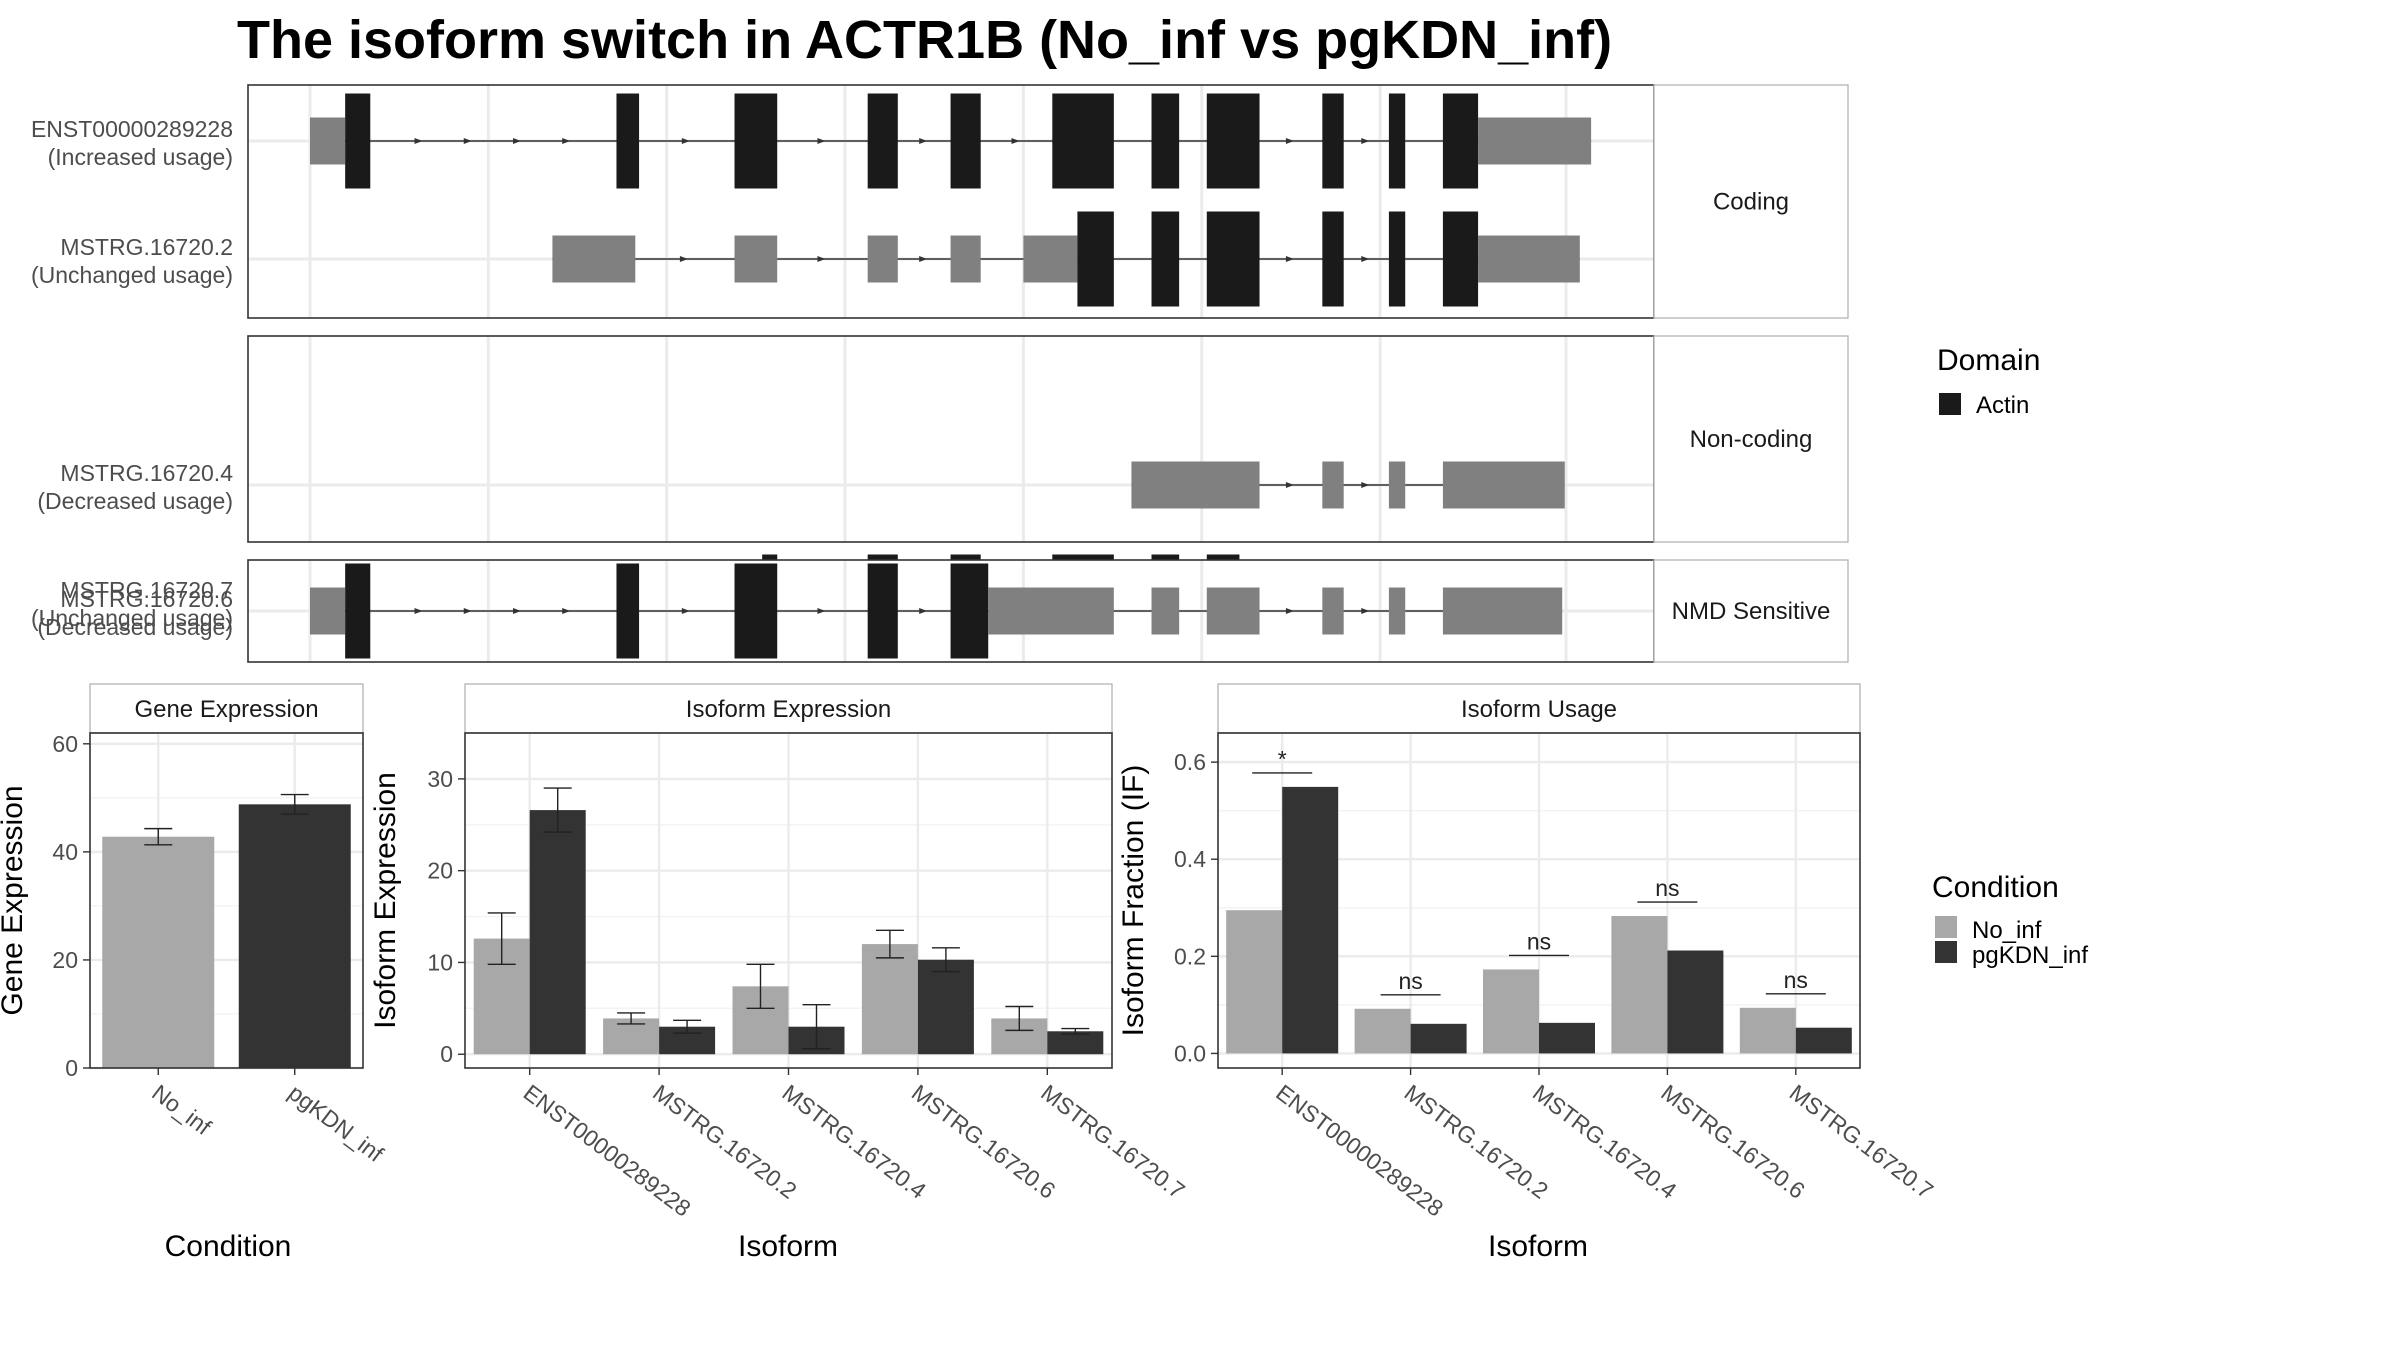  Describe the element at coordinates (2002, 405) in the screenshot. I see `legend-label: Actin` at that location.